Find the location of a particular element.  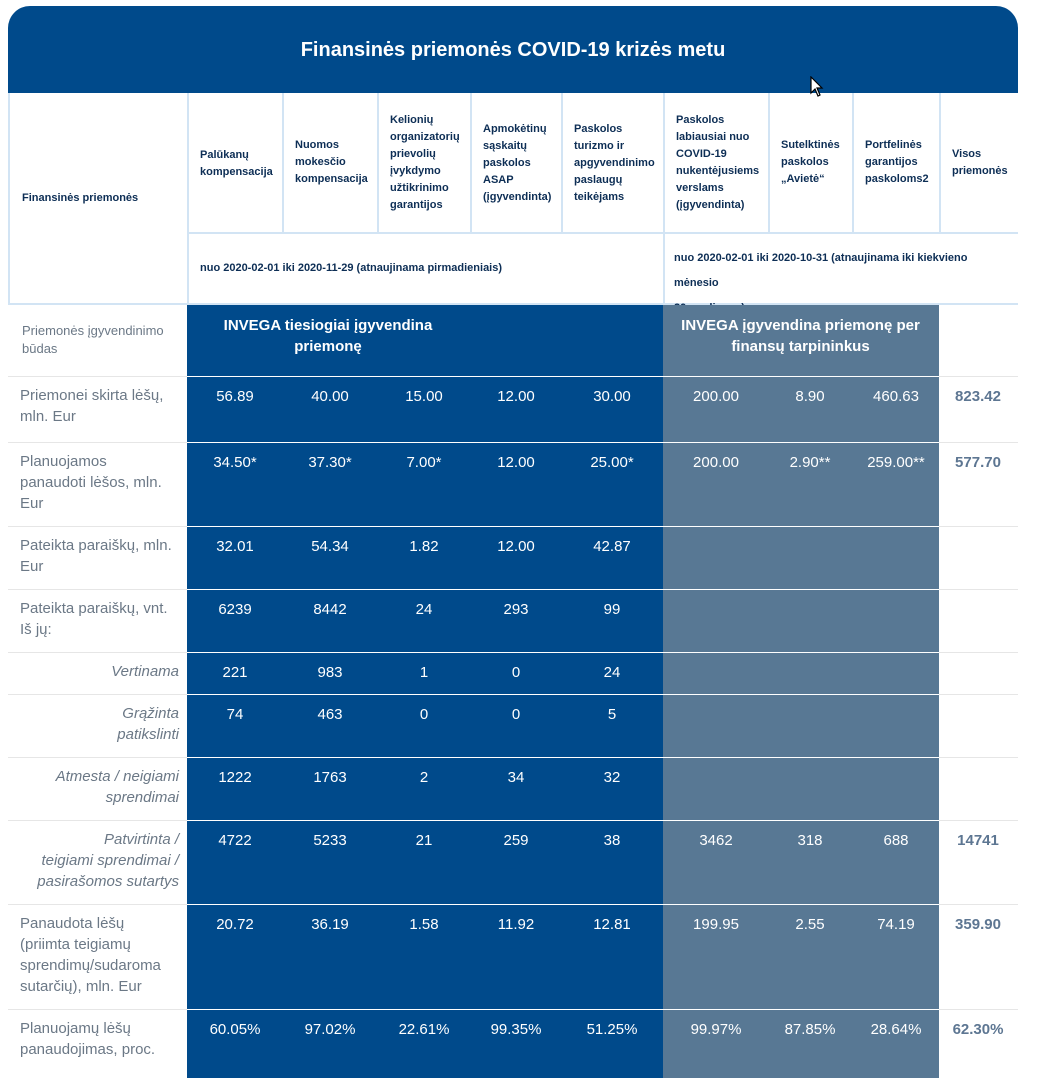

row-label: Vertinama is located at coordinates (145, 671).